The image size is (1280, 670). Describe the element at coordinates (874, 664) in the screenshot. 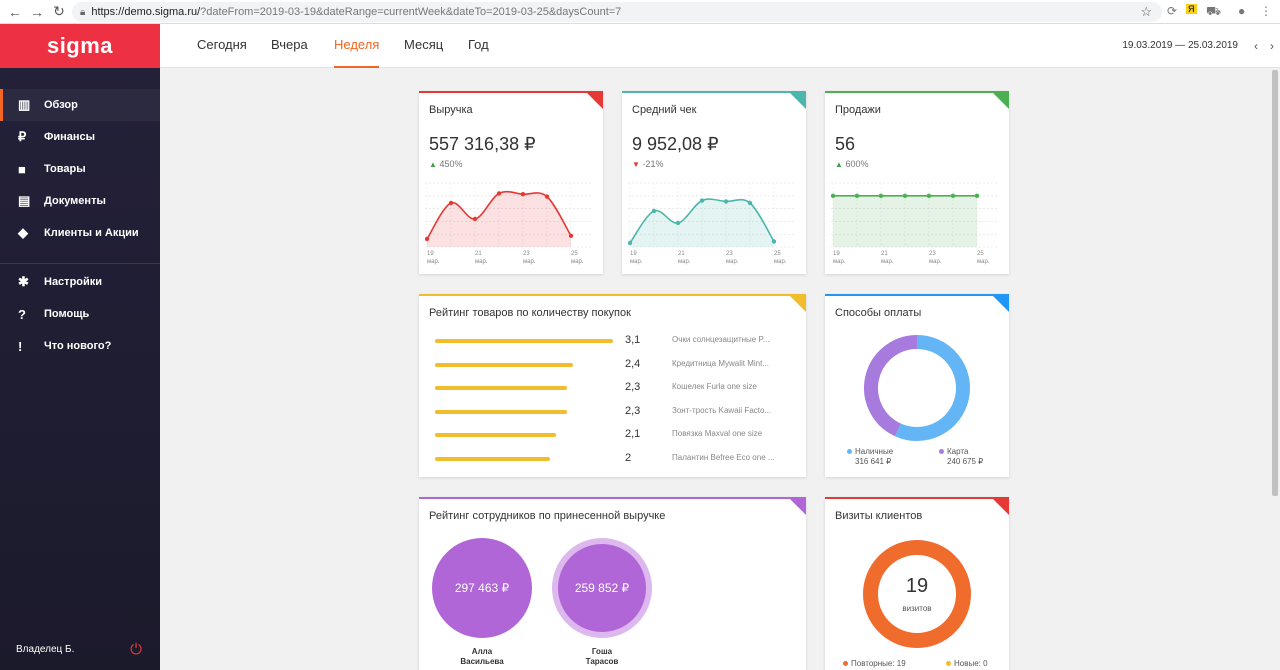

I see `legend-repeat-visits: Повторные: 19` at that location.